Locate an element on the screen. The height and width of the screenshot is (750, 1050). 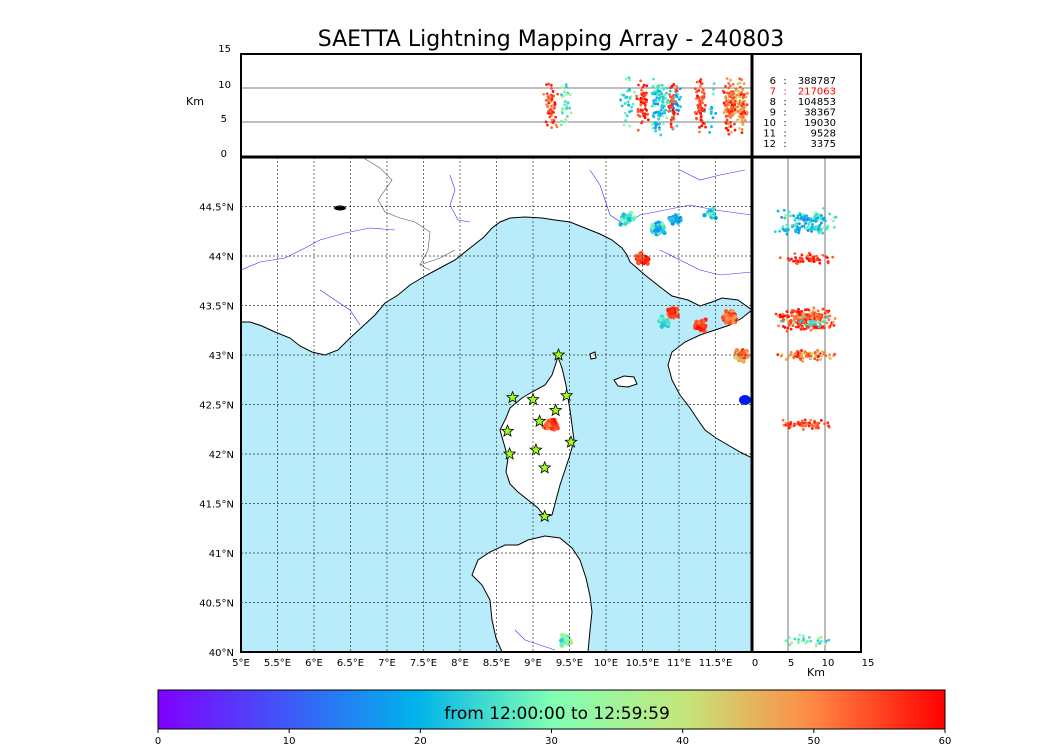
side-tick-5: 5 is located at coordinates (791, 663).